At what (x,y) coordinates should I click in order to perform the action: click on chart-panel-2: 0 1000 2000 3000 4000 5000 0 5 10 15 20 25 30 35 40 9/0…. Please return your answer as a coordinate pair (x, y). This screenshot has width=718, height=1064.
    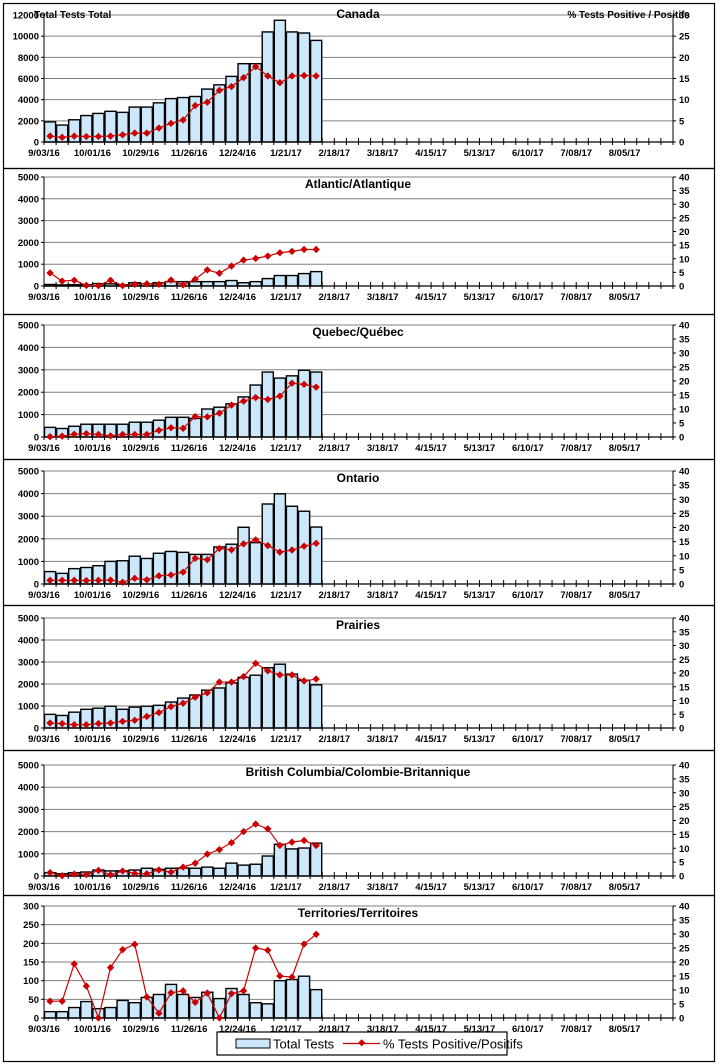
    Looking at the image, I should click on (359, 241).